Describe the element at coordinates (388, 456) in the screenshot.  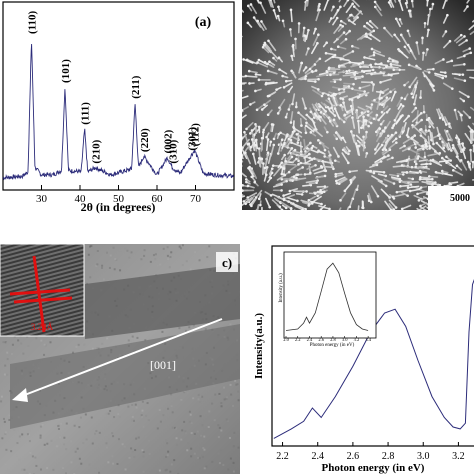
I see `pl-x-tick-label: 2.8` at that location.